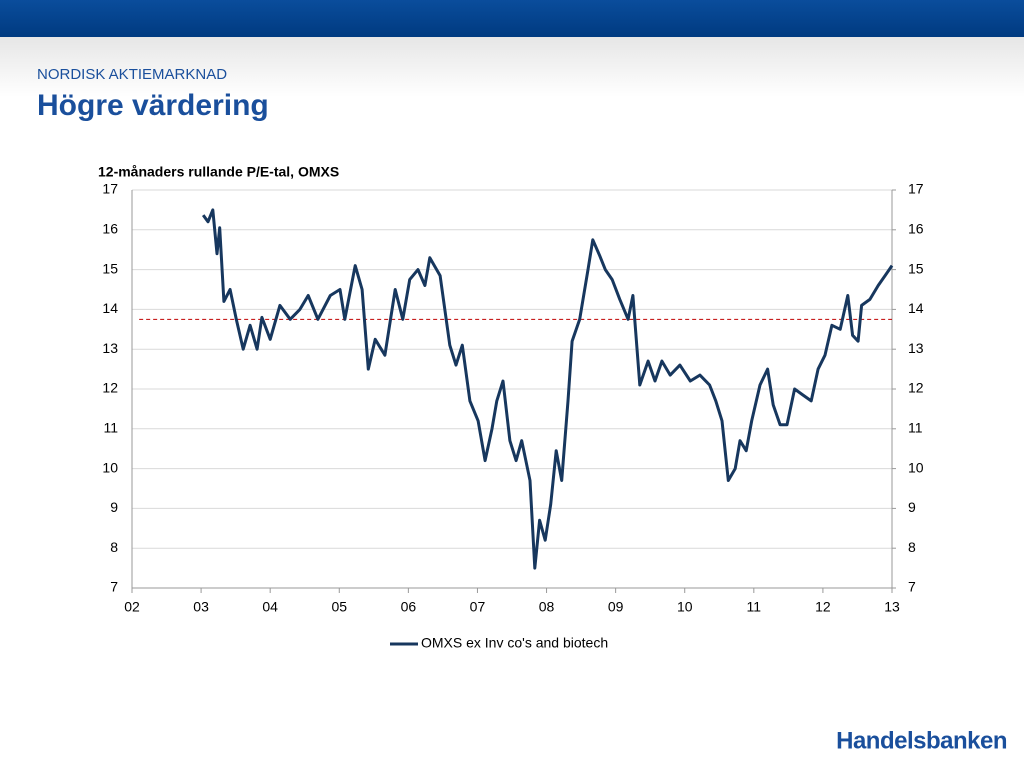  I want to click on y2-tick-label: 15, so click(916, 268).